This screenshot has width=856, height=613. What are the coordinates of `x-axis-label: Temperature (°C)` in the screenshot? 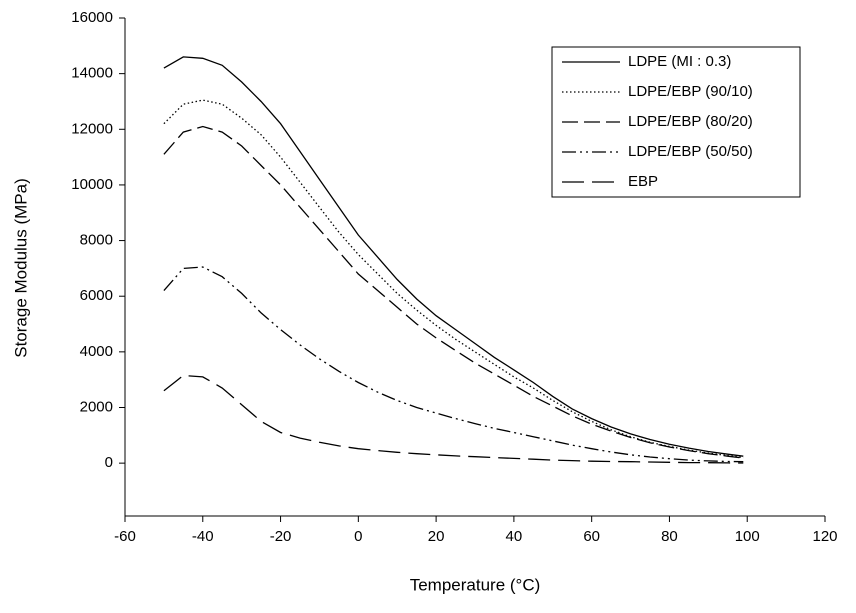 It's located at (475, 584).